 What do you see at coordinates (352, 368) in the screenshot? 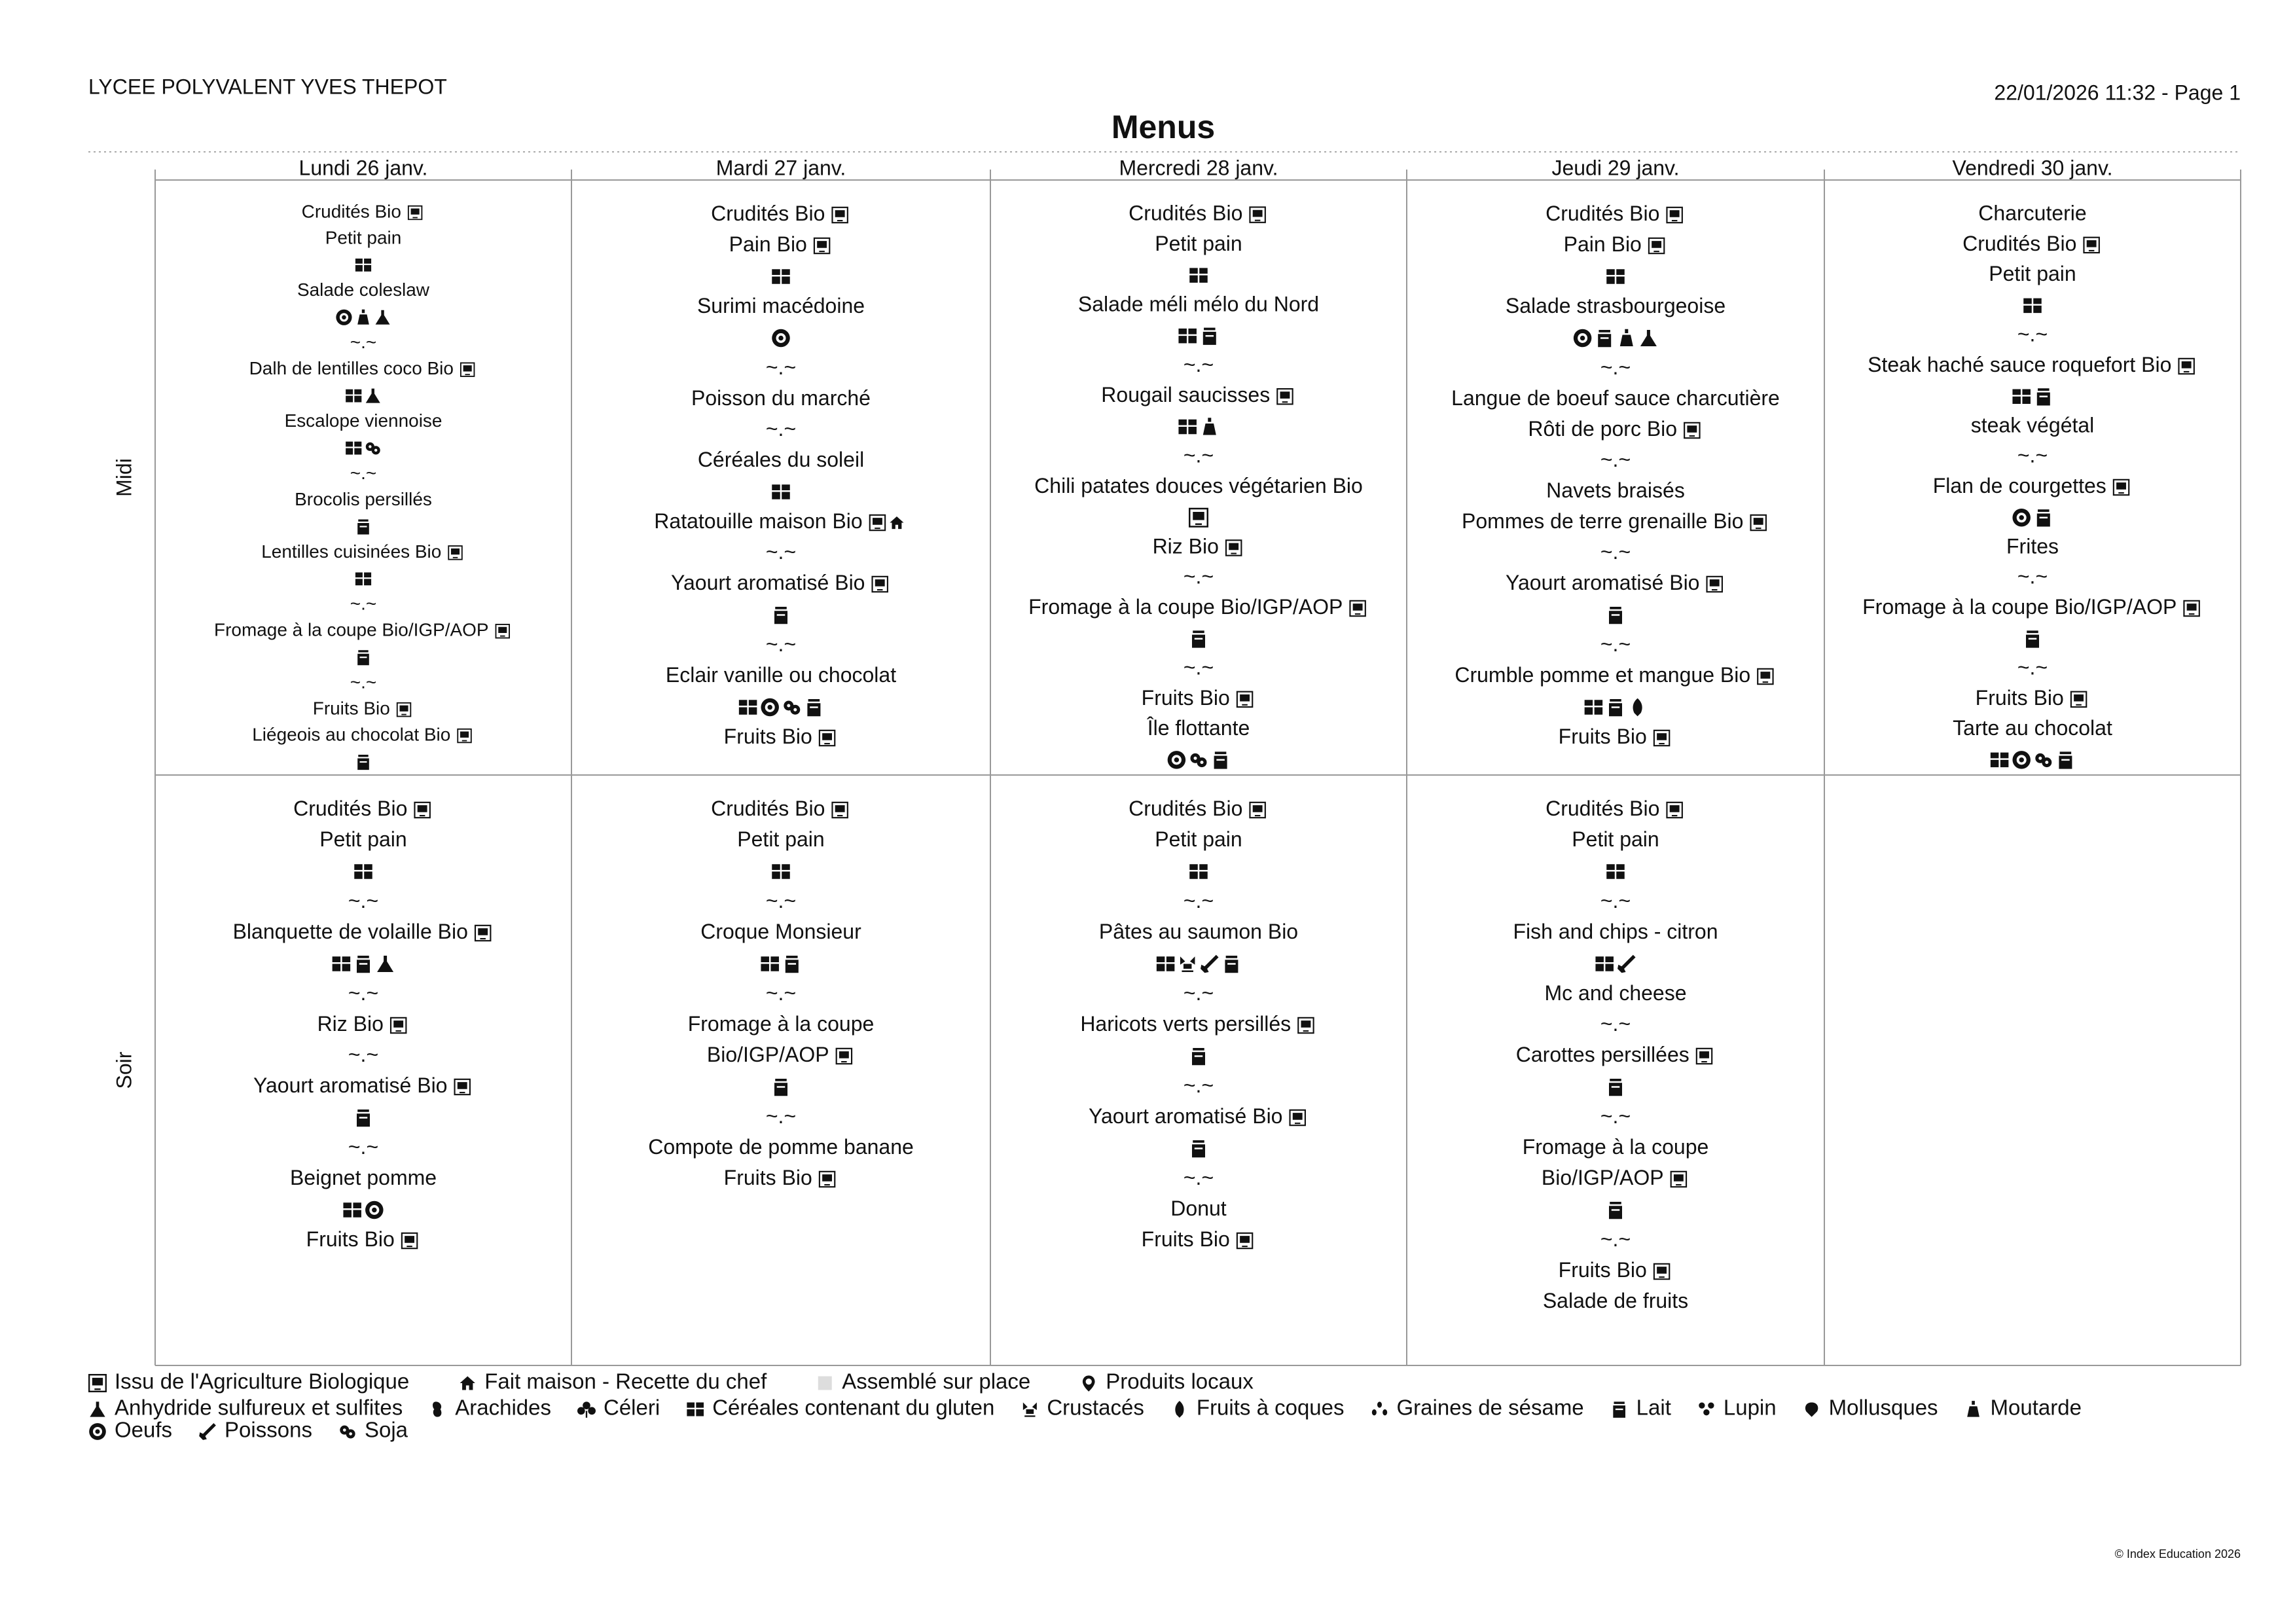
I see `dish: Dalh de lentilles coco Bio` at bounding box center [352, 368].